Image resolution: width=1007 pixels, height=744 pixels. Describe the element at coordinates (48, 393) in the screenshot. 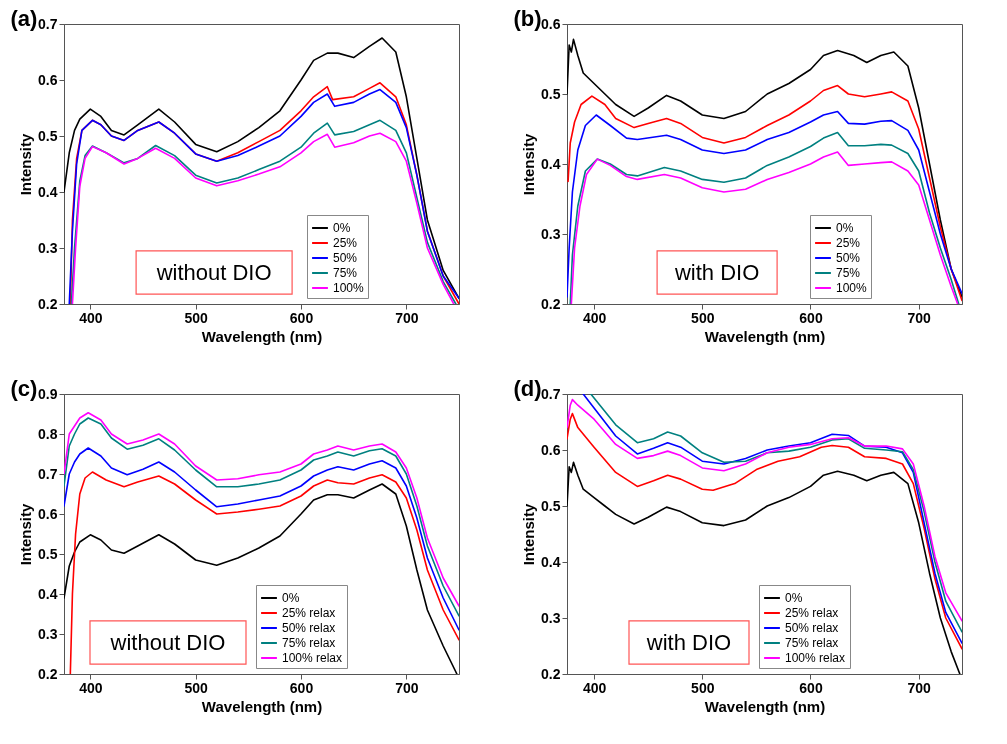

I see `y-tick-label: 0.9` at that location.